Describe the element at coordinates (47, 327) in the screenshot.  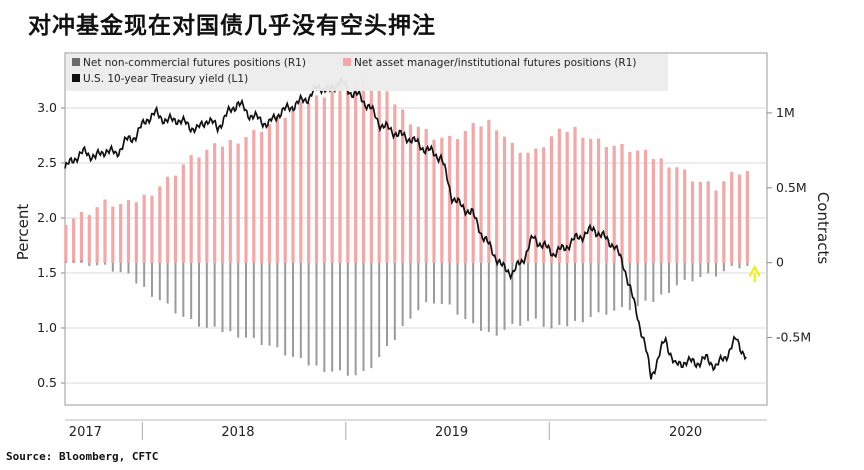
I see `left-tick-label: 1.0` at that location.